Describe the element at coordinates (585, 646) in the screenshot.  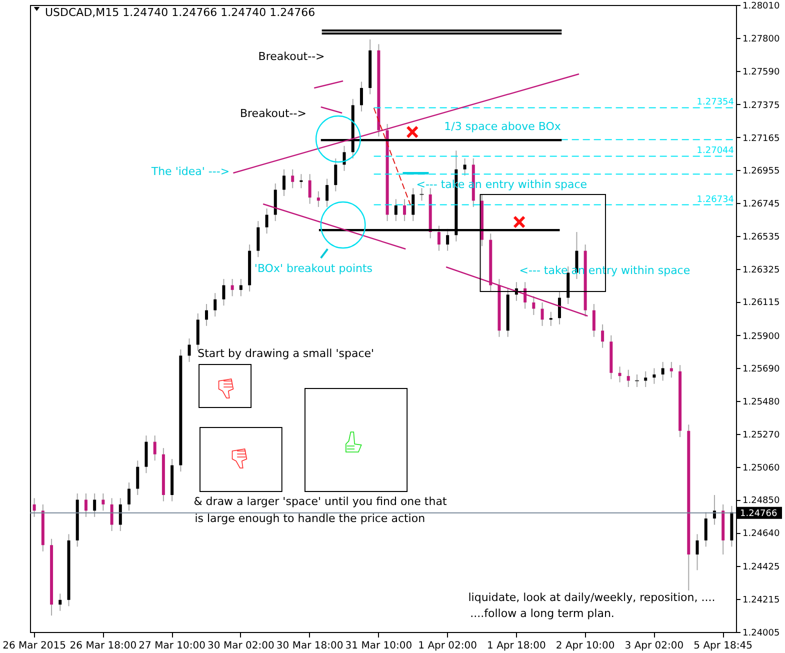
I see `x-tick-label: 2 Apr 10:00` at that location.